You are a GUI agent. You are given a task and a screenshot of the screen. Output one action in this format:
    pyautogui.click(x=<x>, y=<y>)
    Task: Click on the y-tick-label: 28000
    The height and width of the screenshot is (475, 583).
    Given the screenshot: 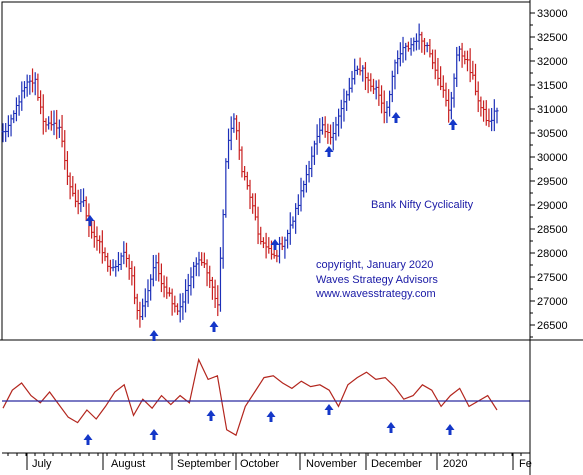 What is the action you would take?
    pyautogui.click(x=552, y=254)
    